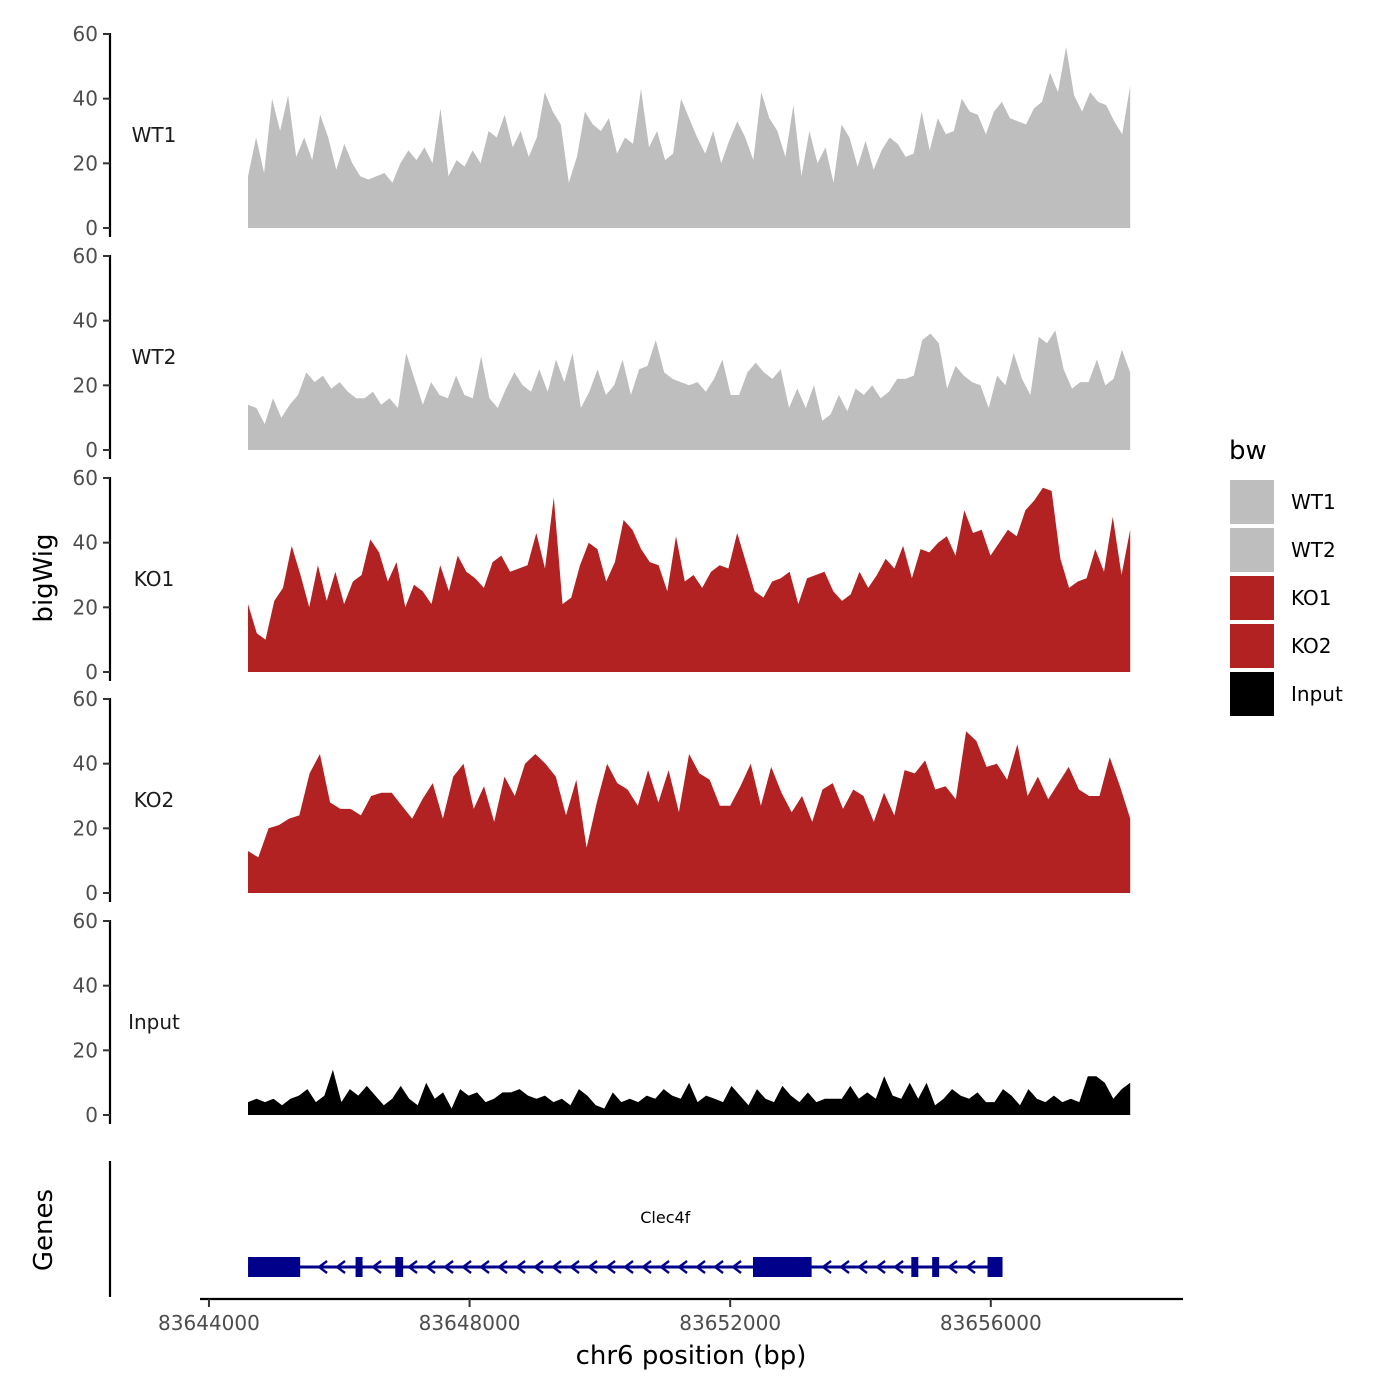 The height and width of the screenshot is (1400, 1400). Describe the element at coordinates (1313, 550) in the screenshot. I see `legend-label-wt2: WT2` at that location.